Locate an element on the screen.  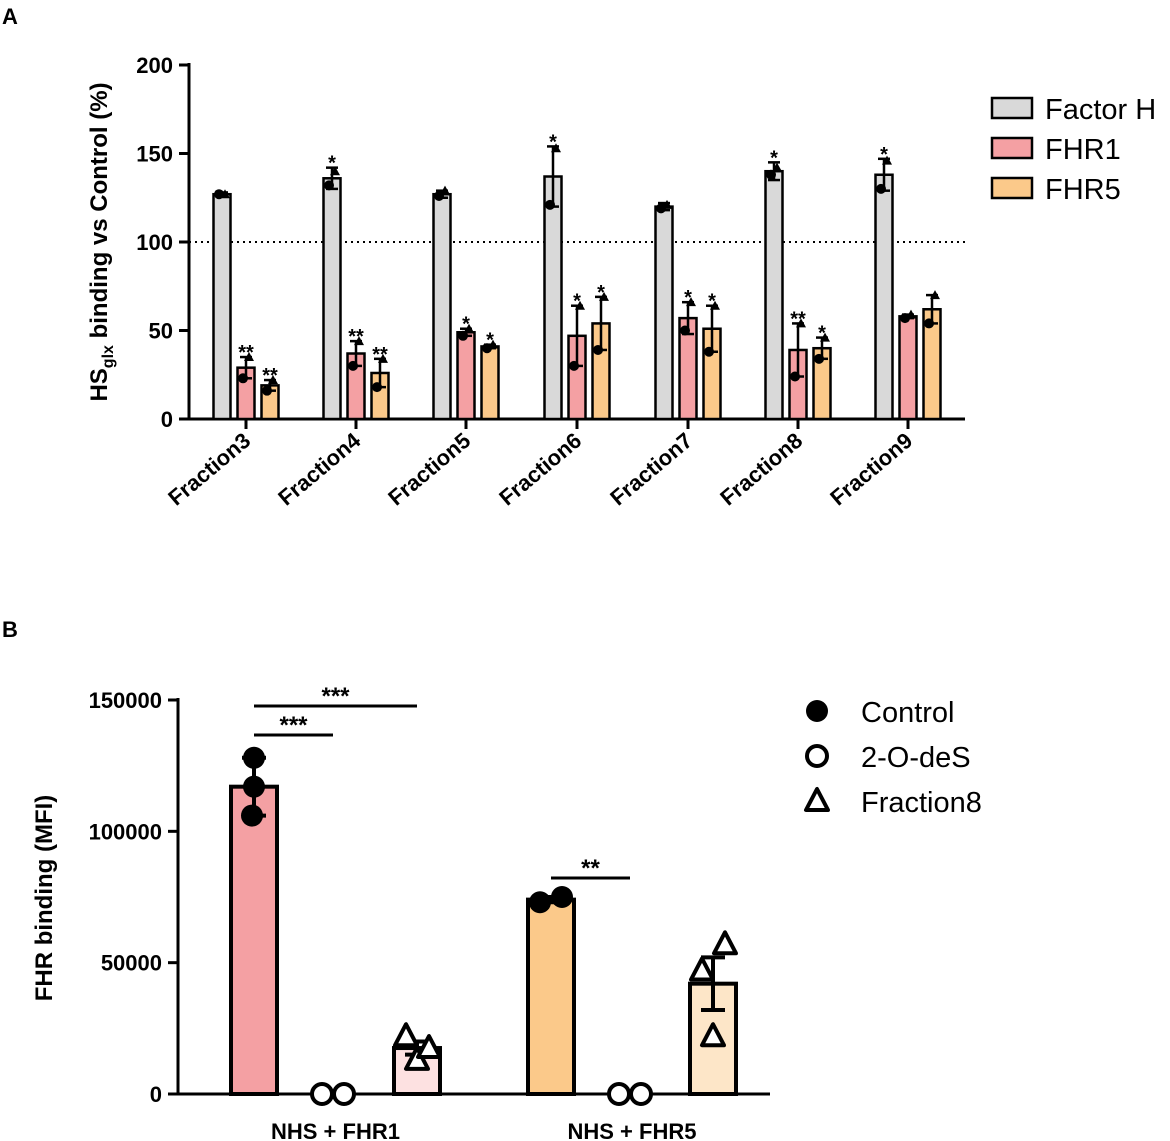
panel-a-legend-label: FHR5 is located at coordinates (1083, 190).